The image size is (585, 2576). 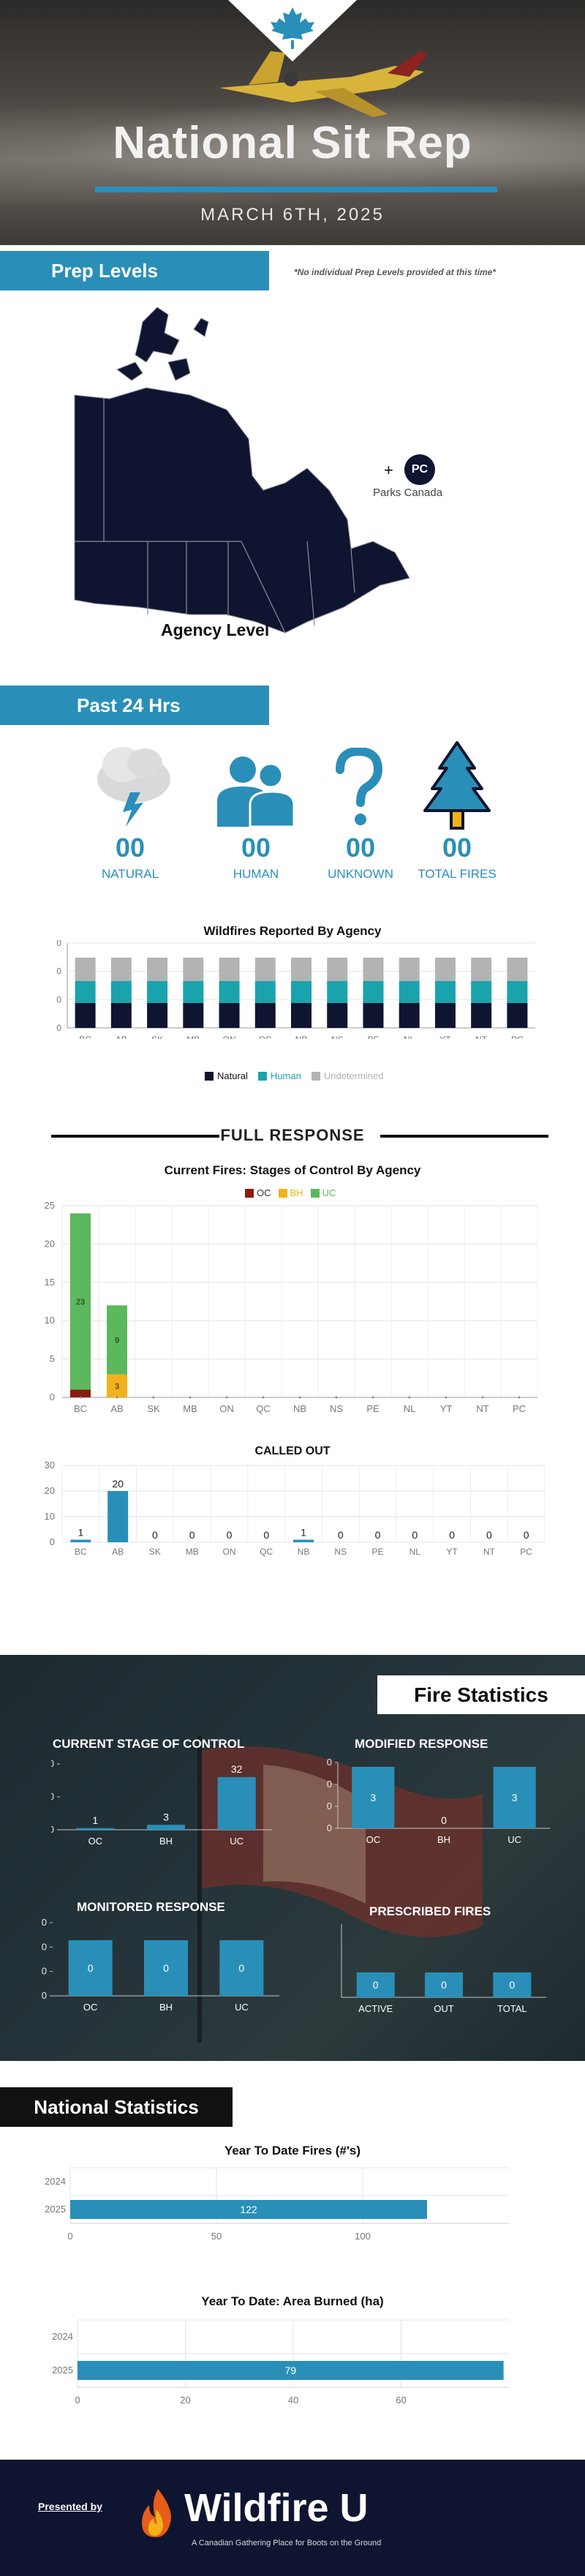 What do you see at coordinates (149, 1744) in the screenshot?
I see `current-stage-title: CURRENT STAGE OF CONTROL` at bounding box center [149, 1744].